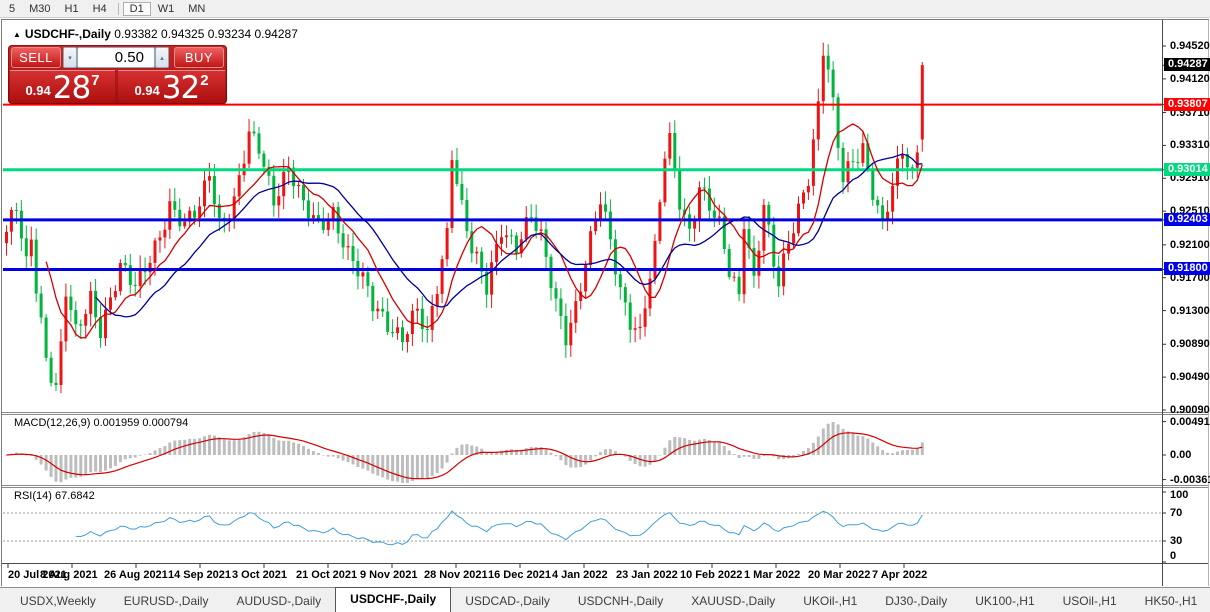 The height and width of the screenshot is (612, 1210). I want to click on date-axis-label: 20 Mar 2022, so click(839, 575).